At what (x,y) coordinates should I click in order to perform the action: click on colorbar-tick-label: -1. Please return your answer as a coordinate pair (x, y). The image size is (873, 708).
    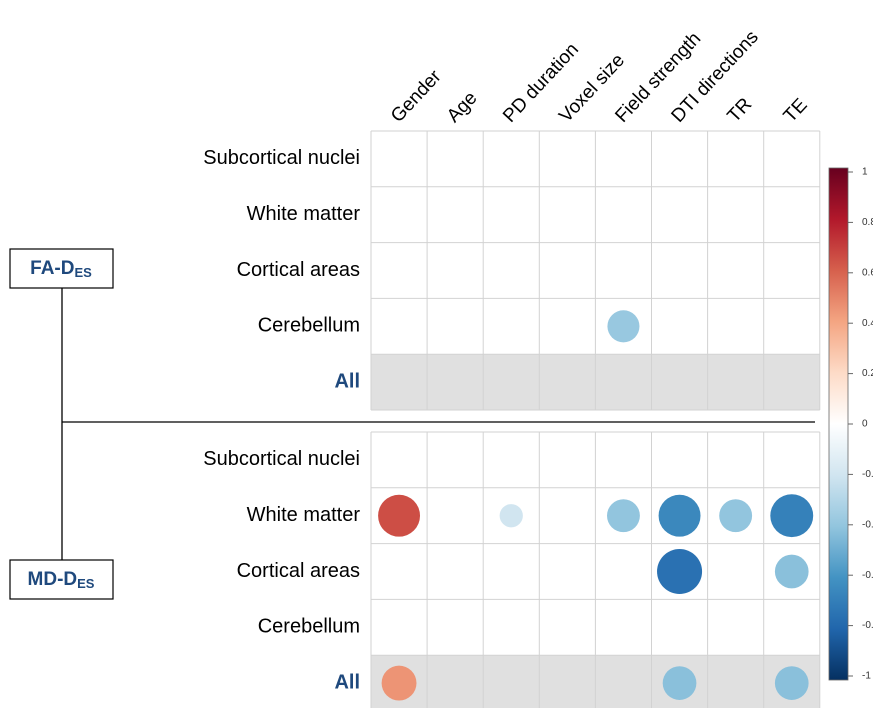
    Looking at the image, I should click on (866, 676).